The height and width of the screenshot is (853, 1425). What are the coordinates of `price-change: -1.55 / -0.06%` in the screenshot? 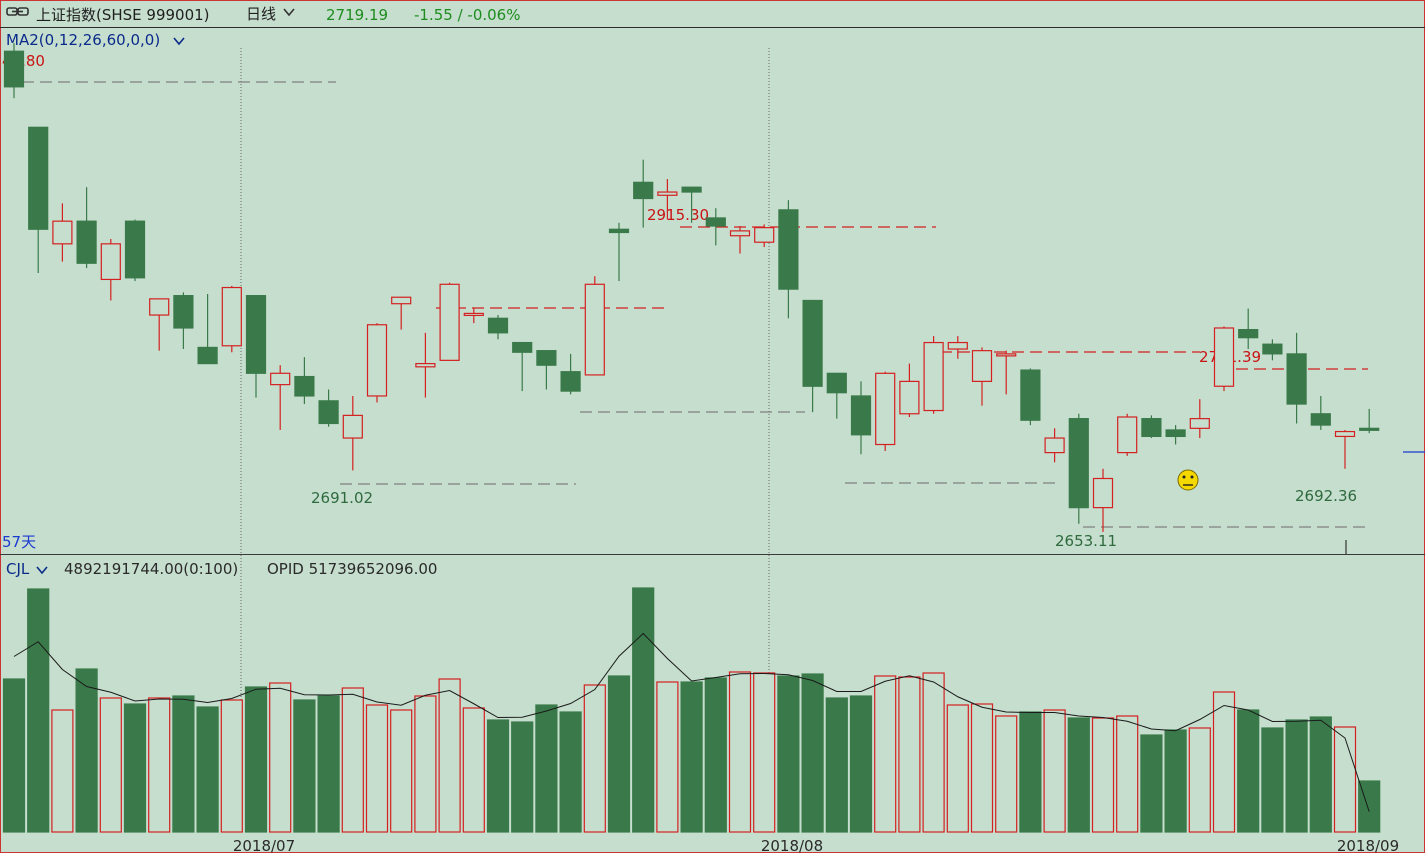 It's located at (467, 15).